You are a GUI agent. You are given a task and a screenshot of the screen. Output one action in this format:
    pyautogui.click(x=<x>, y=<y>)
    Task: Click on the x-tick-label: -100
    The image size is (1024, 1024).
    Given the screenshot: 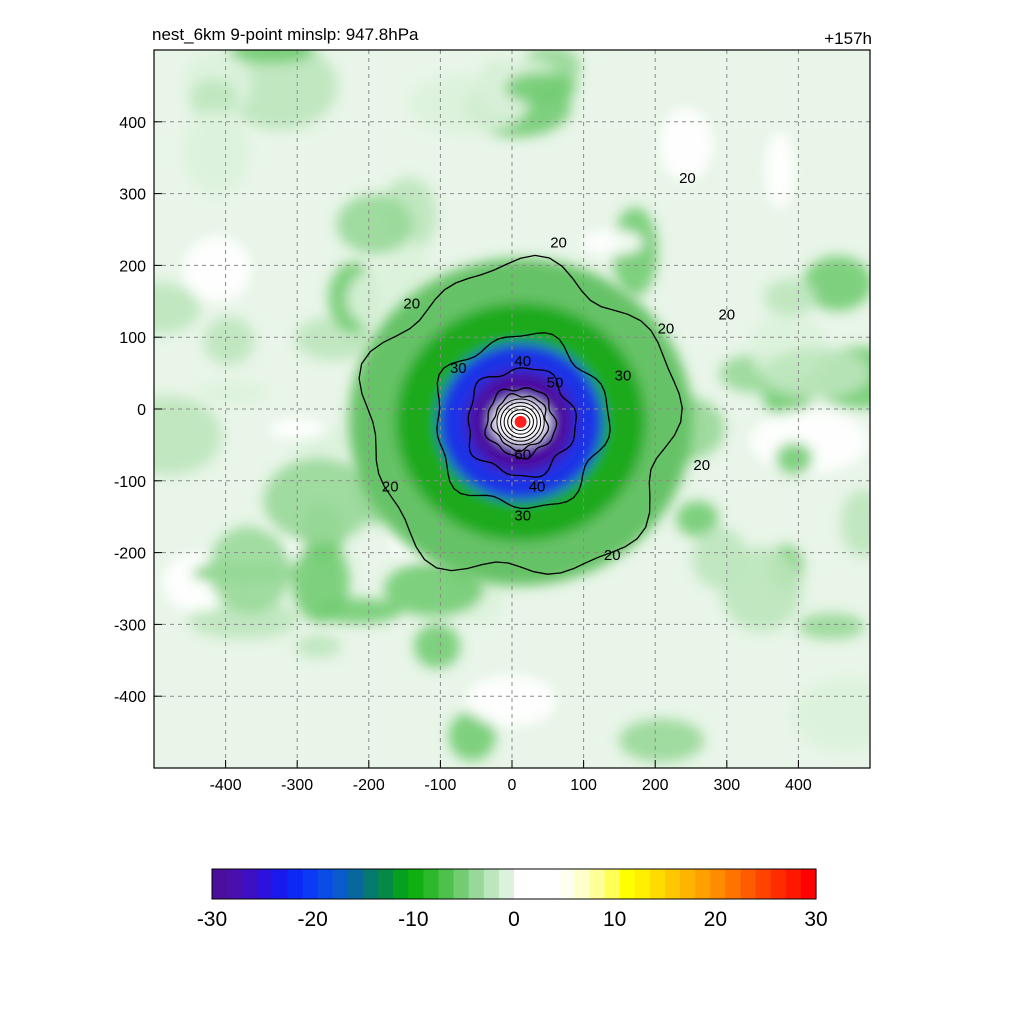 What is the action you would take?
    pyautogui.click(x=440, y=785)
    